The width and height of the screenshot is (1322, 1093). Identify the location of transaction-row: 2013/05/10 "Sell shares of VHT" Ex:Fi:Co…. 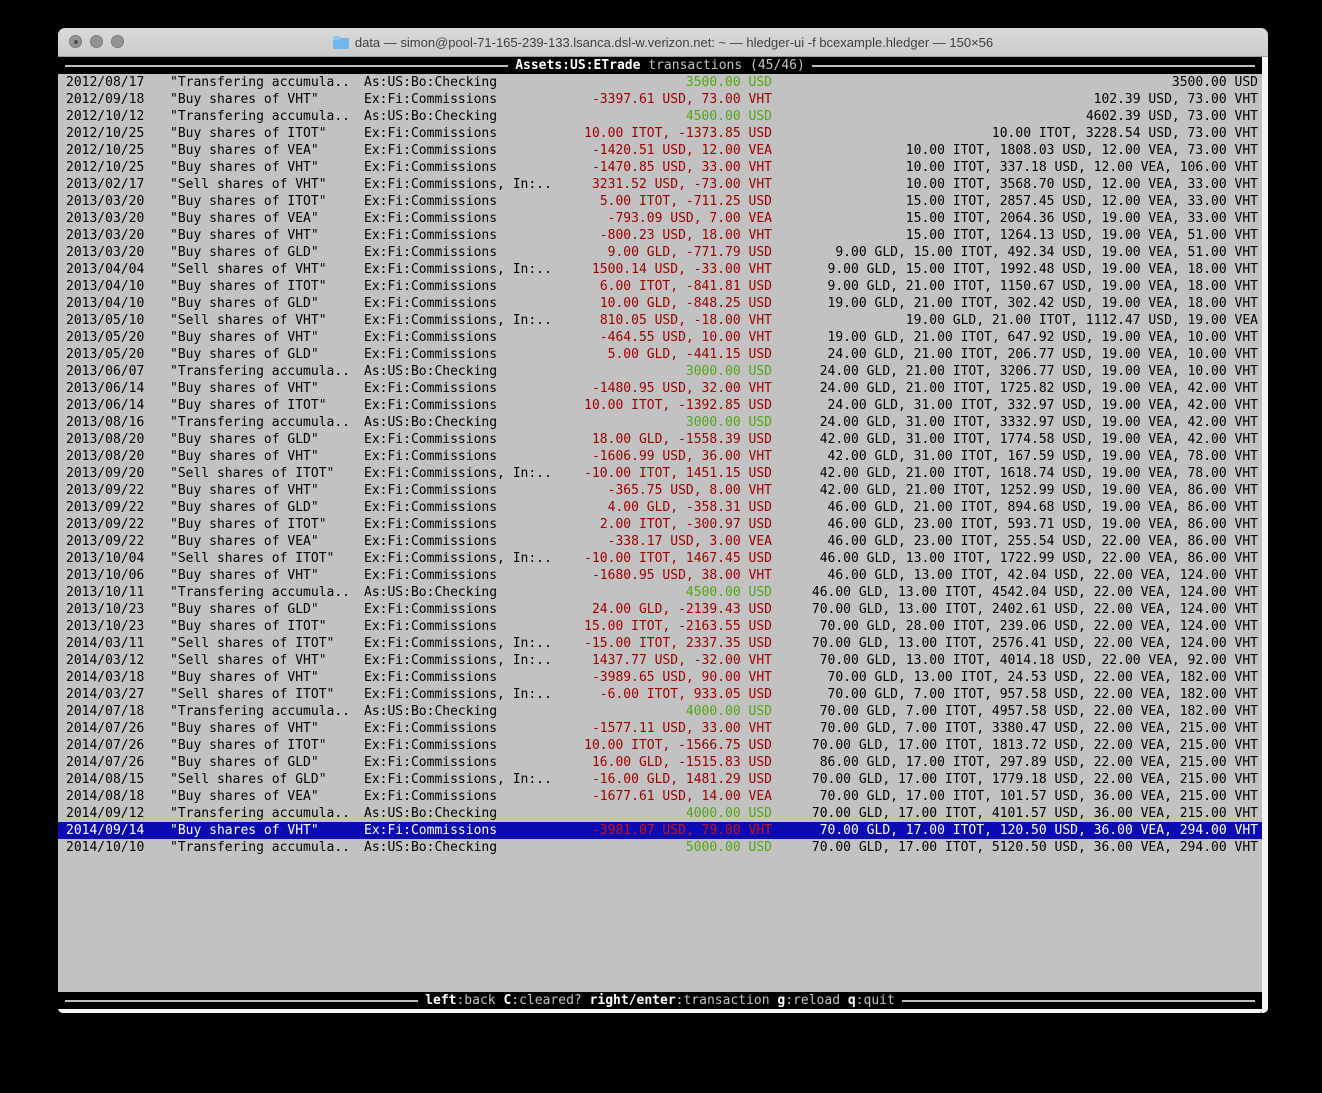
(660, 320).